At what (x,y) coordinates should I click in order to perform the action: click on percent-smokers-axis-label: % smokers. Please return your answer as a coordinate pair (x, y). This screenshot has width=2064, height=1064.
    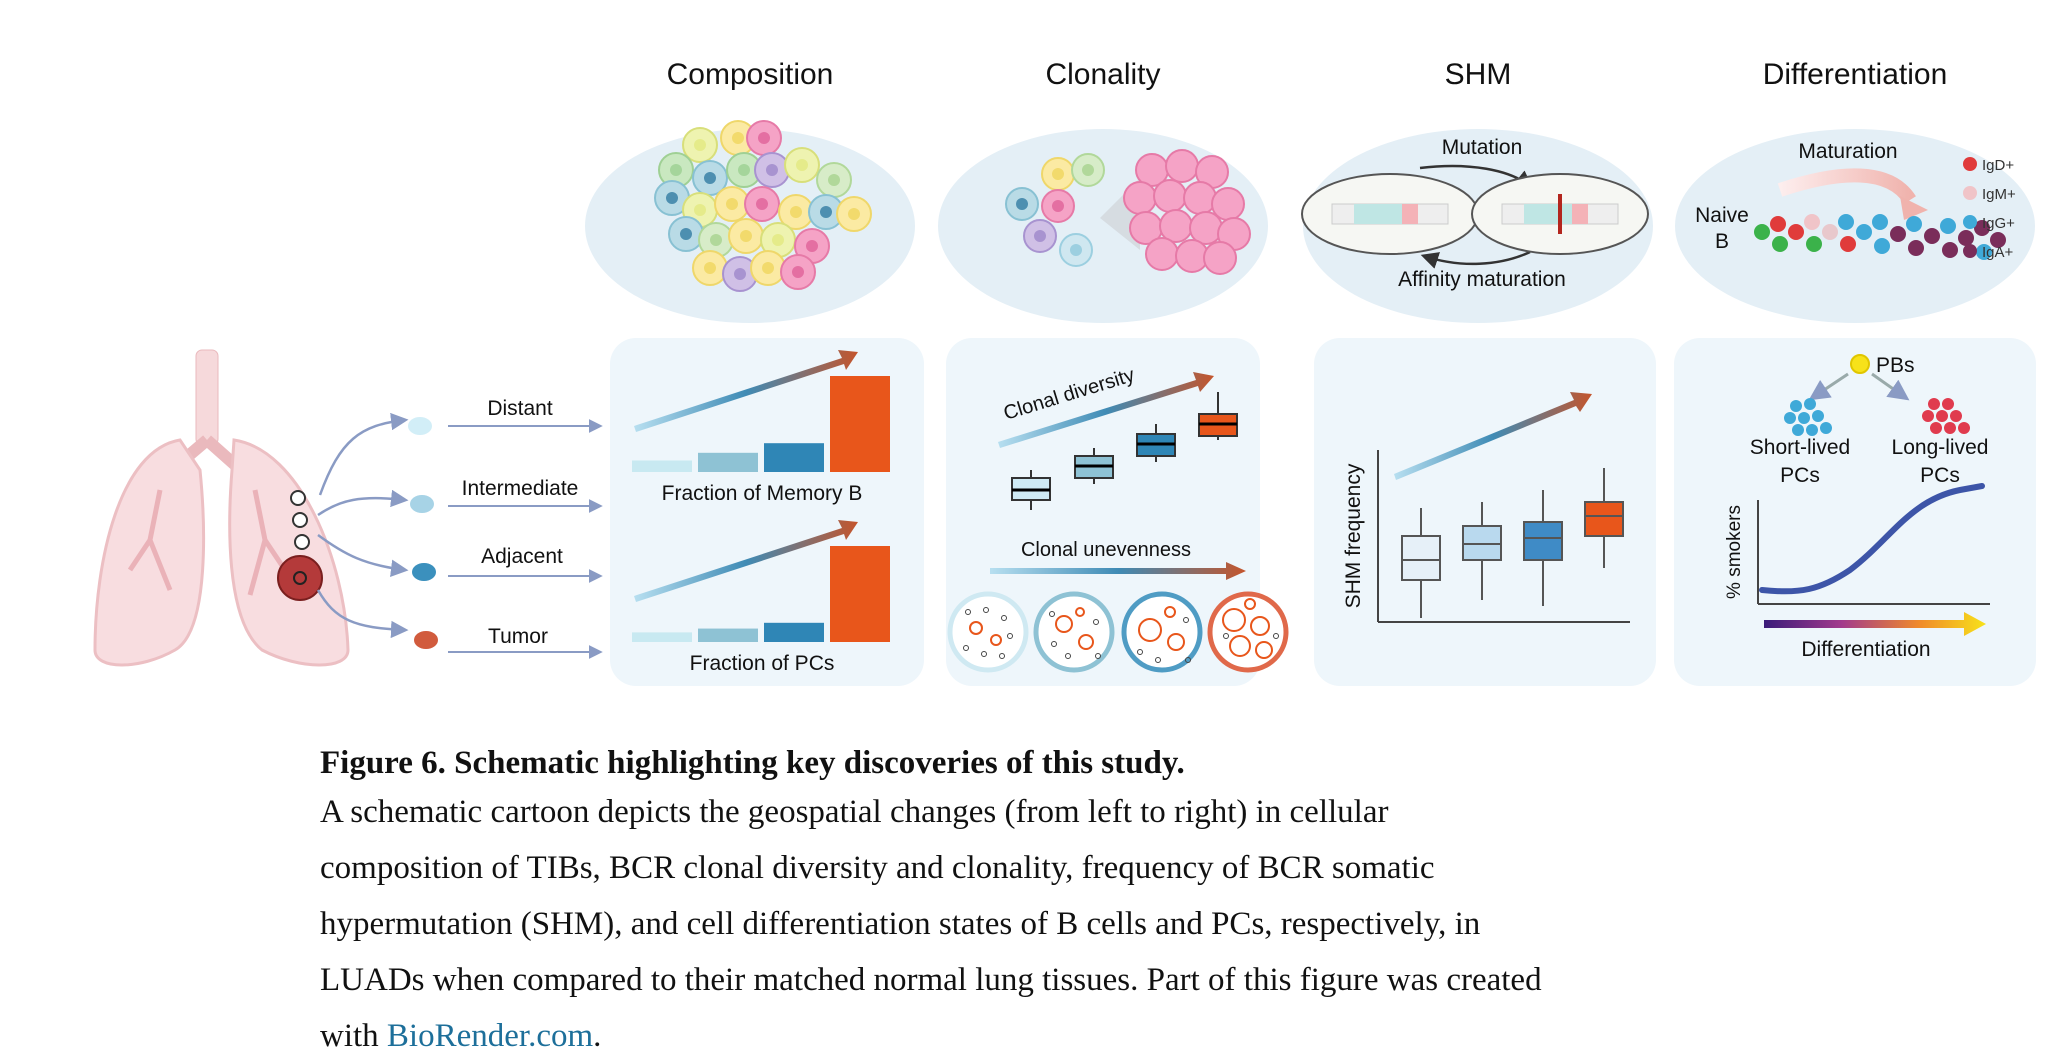
    Looking at the image, I should click on (1734, 552).